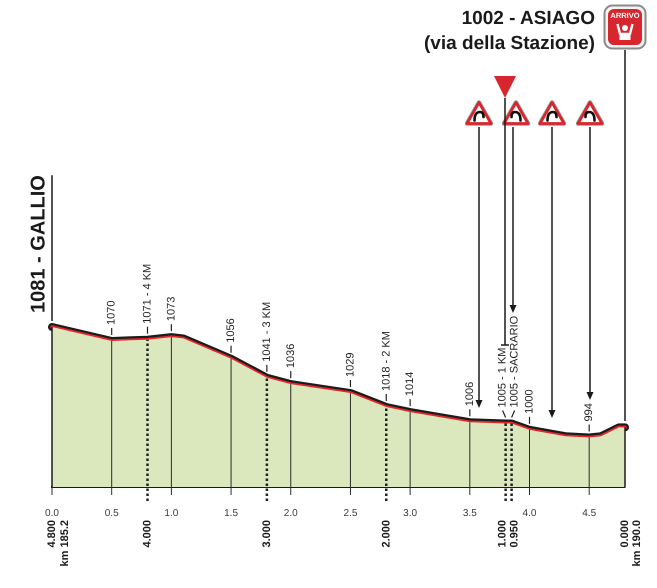 The width and height of the screenshot is (657, 588). I want to click on data-label: 1029, so click(350, 365).